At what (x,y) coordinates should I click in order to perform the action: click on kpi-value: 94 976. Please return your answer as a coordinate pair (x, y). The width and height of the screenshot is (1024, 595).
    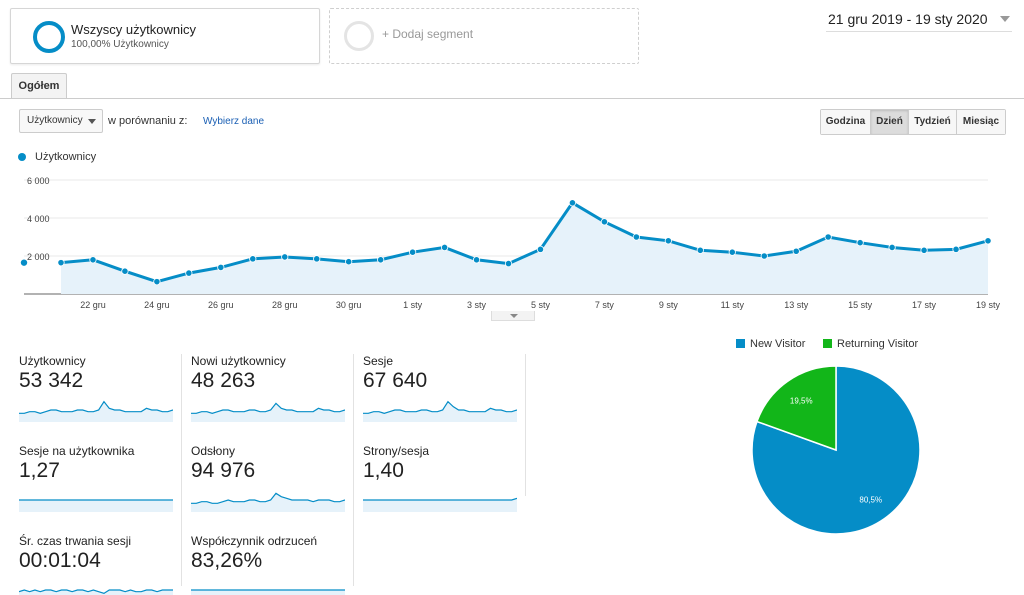
    Looking at the image, I should click on (223, 470).